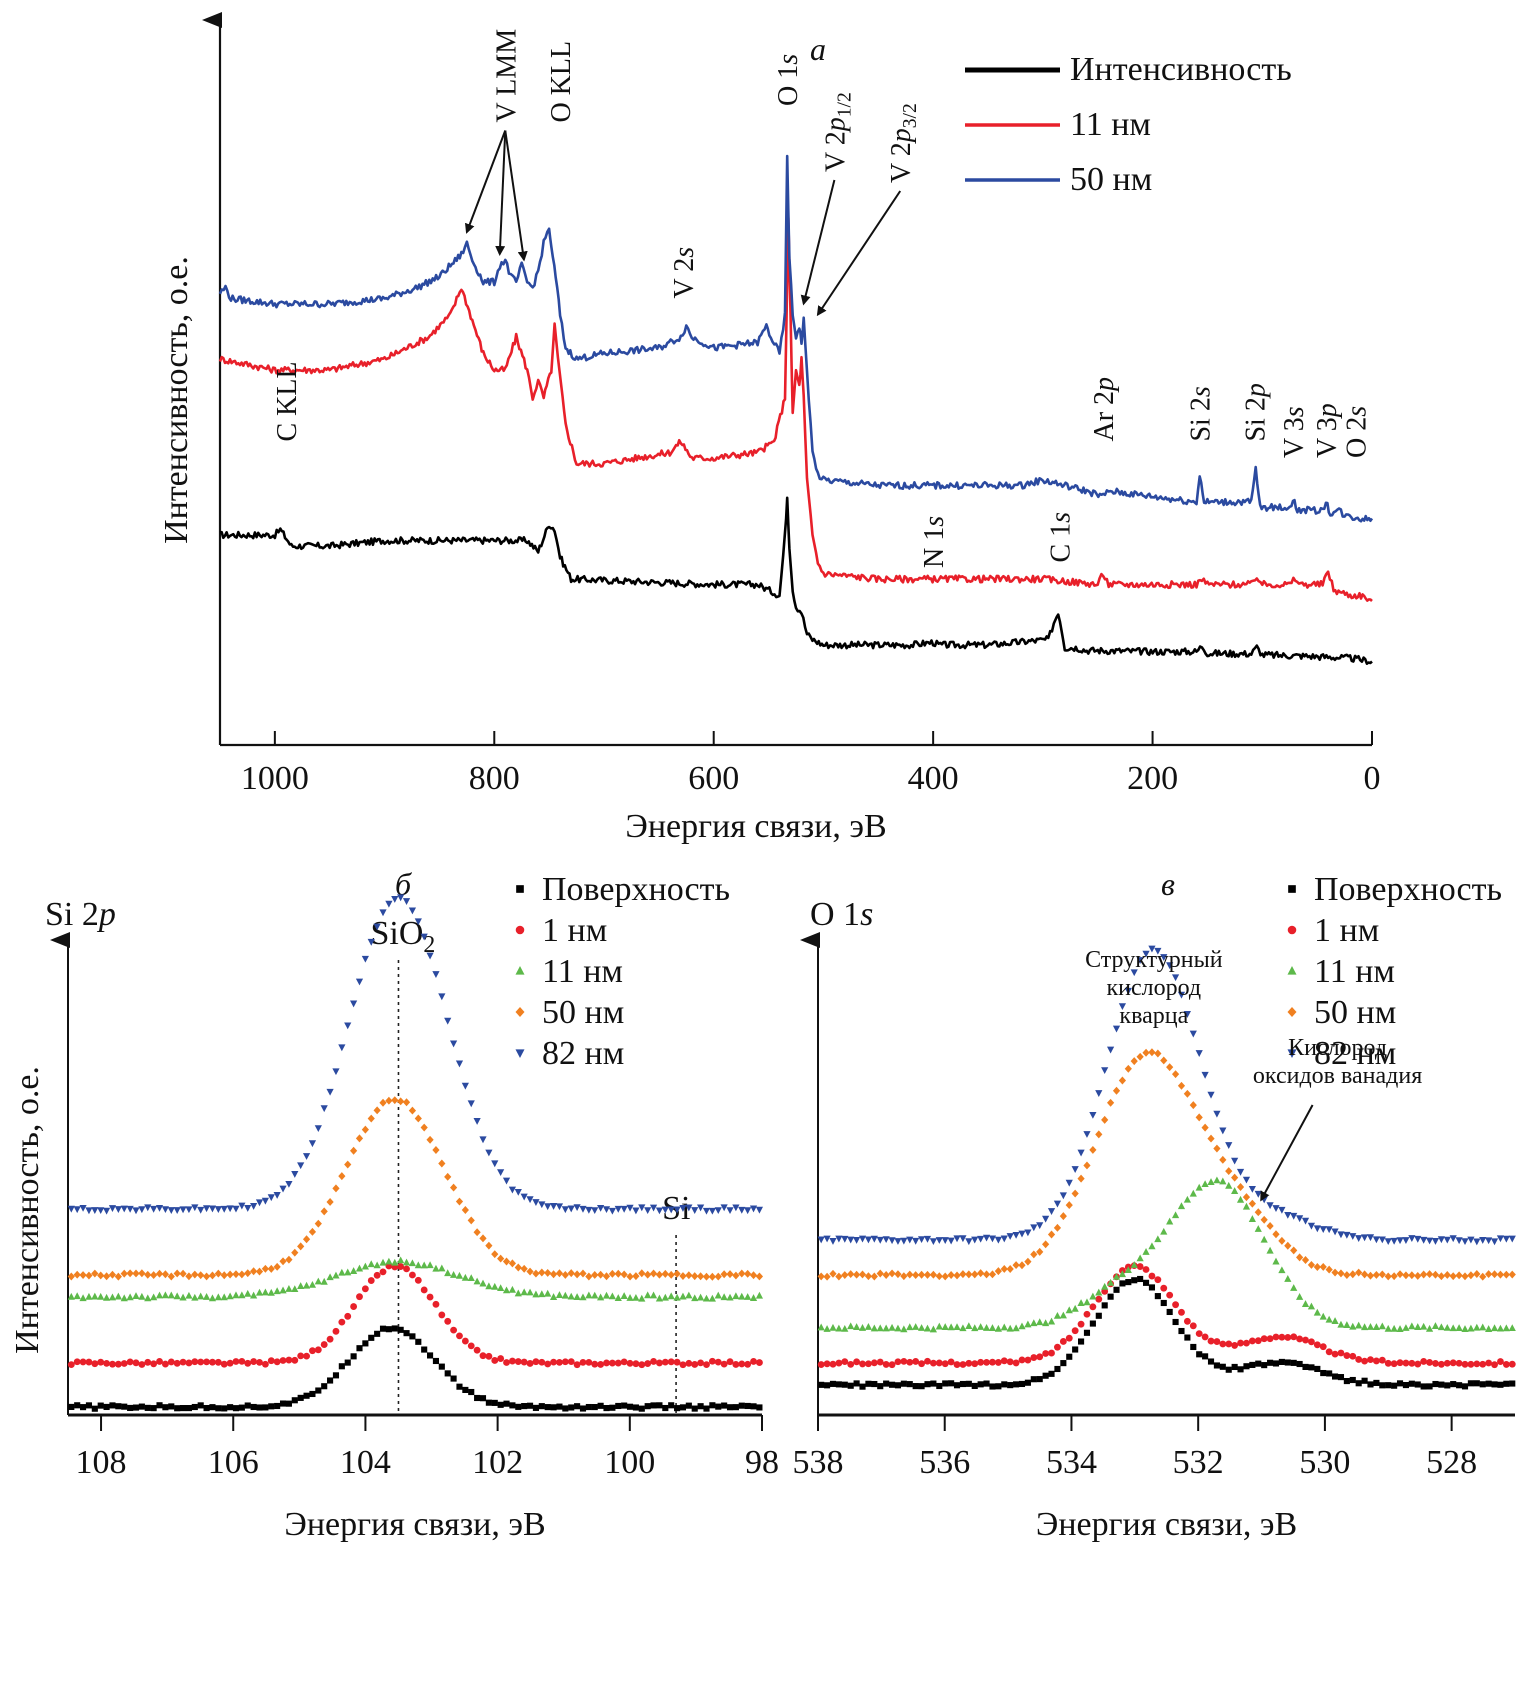 The height and width of the screenshot is (1705, 1523). I want to click on peak-annotation: O 2s, so click(1357, 432).